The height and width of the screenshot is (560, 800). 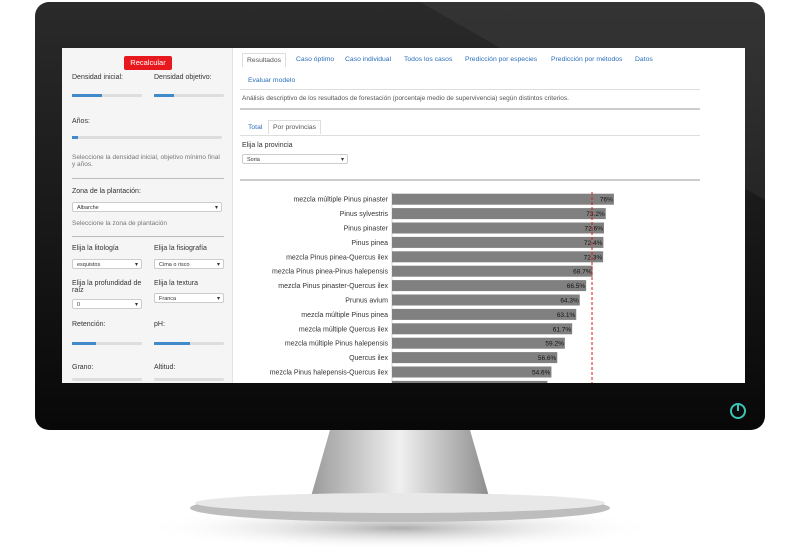 I want to click on value-label: 68.7%, so click(x=582, y=272).